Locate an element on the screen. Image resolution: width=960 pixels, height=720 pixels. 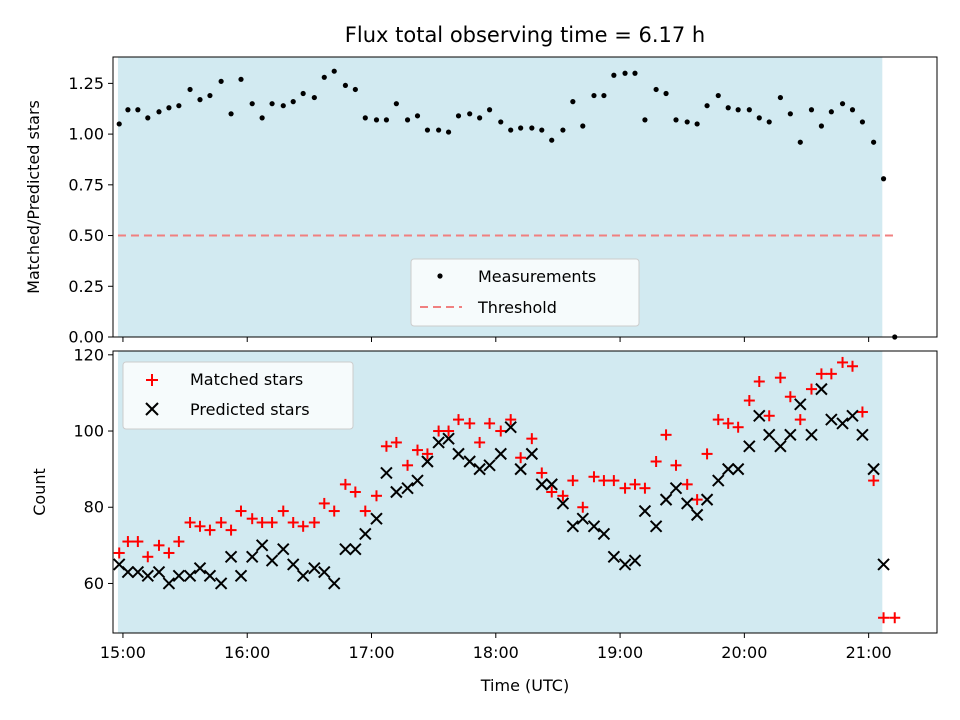
bottom-xlabel: Time (UTC) is located at coordinates (524, 685).